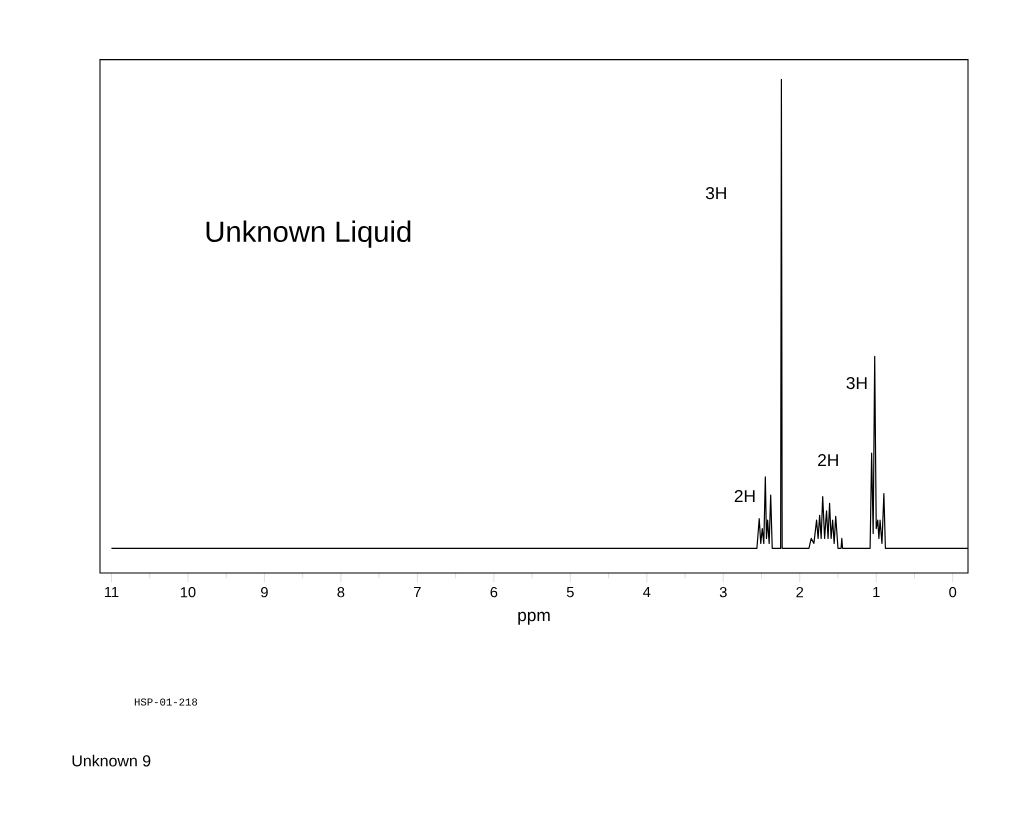 This screenshot has width=1024, height=814. What do you see at coordinates (876, 592) in the screenshot?
I see `x-tick-label: 1` at bounding box center [876, 592].